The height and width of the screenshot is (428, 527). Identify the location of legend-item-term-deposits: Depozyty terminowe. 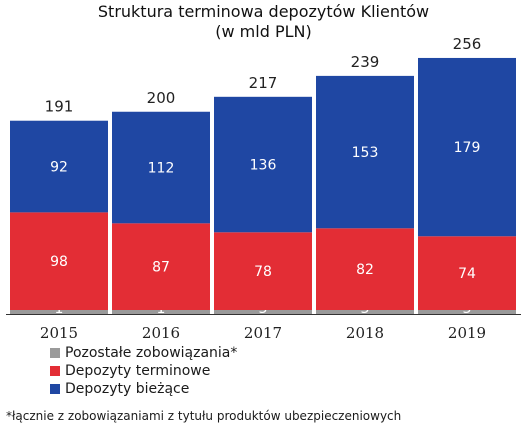
(143, 371).